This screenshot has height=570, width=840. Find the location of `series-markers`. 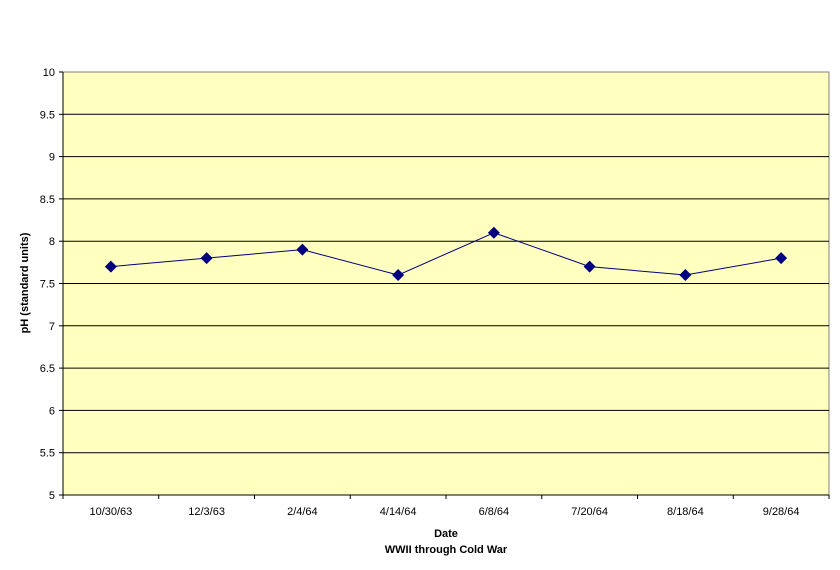

series-markers is located at coordinates (446, 254).